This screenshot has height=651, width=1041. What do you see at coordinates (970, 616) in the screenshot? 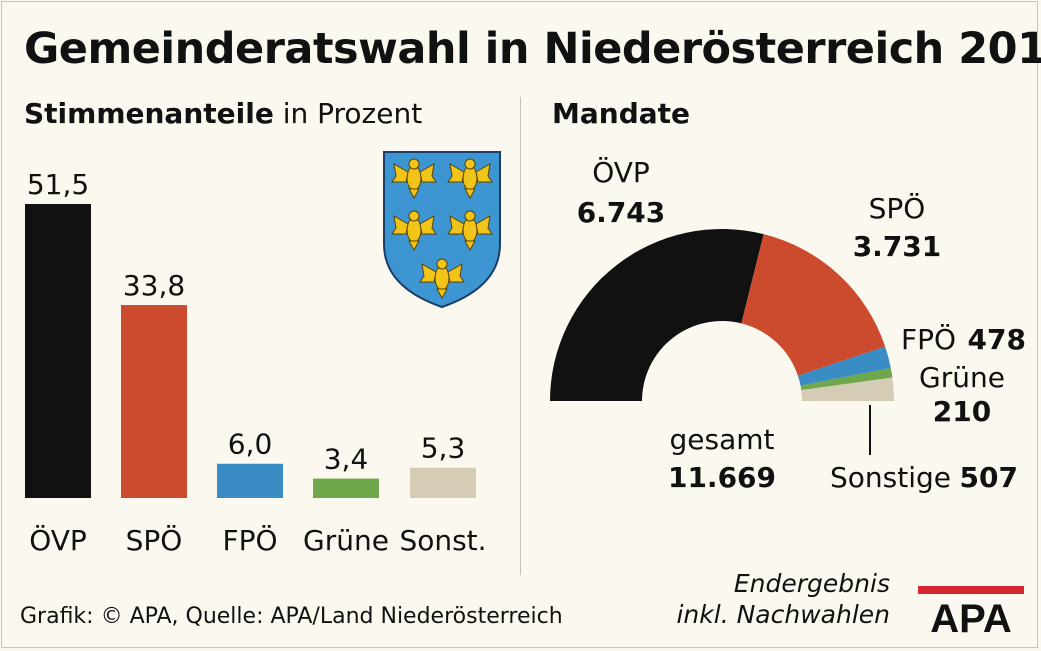
I see `apa-logo-text: APA` at bounding box center [970, 616].